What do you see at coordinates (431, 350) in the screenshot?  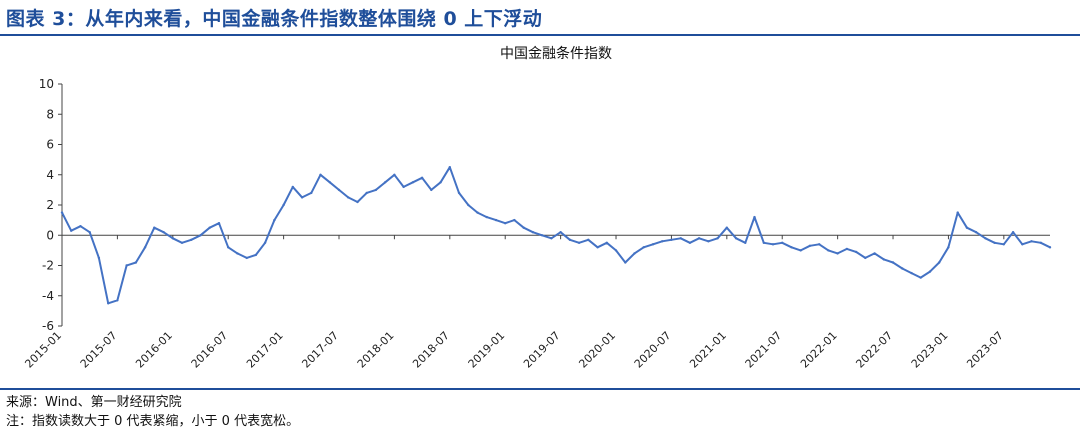 I see `x-tick-label: 2018-07` at bounding box center [431, 350].